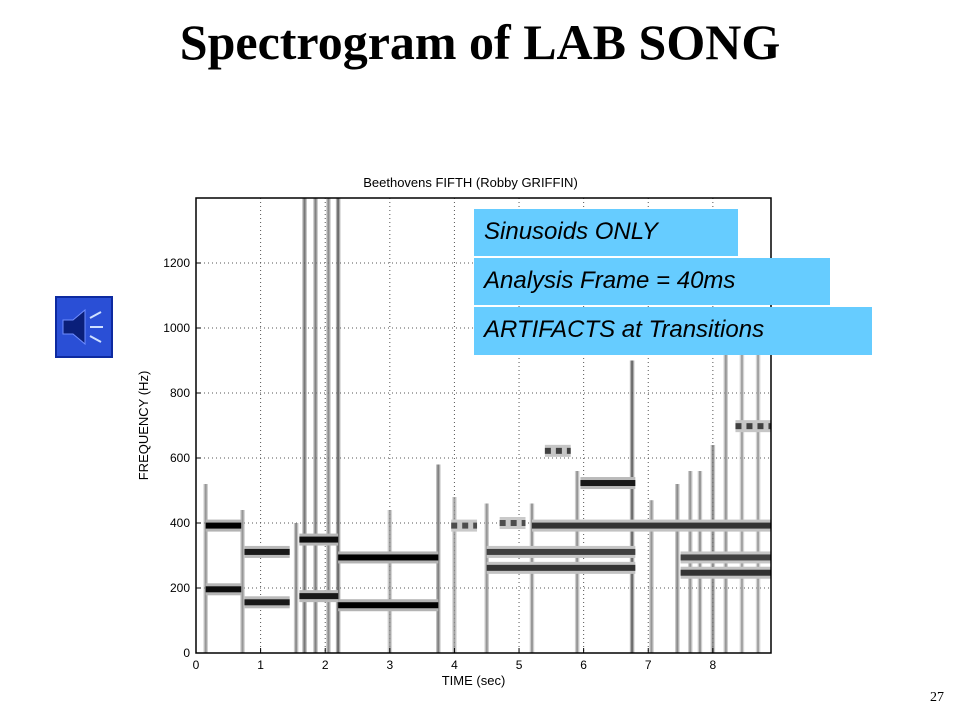 The width and height of the screenshot is (960, 720). Describe the element at coordinates (196, 665) in the screenshot. I see `x-tick-label: 0` at that location.